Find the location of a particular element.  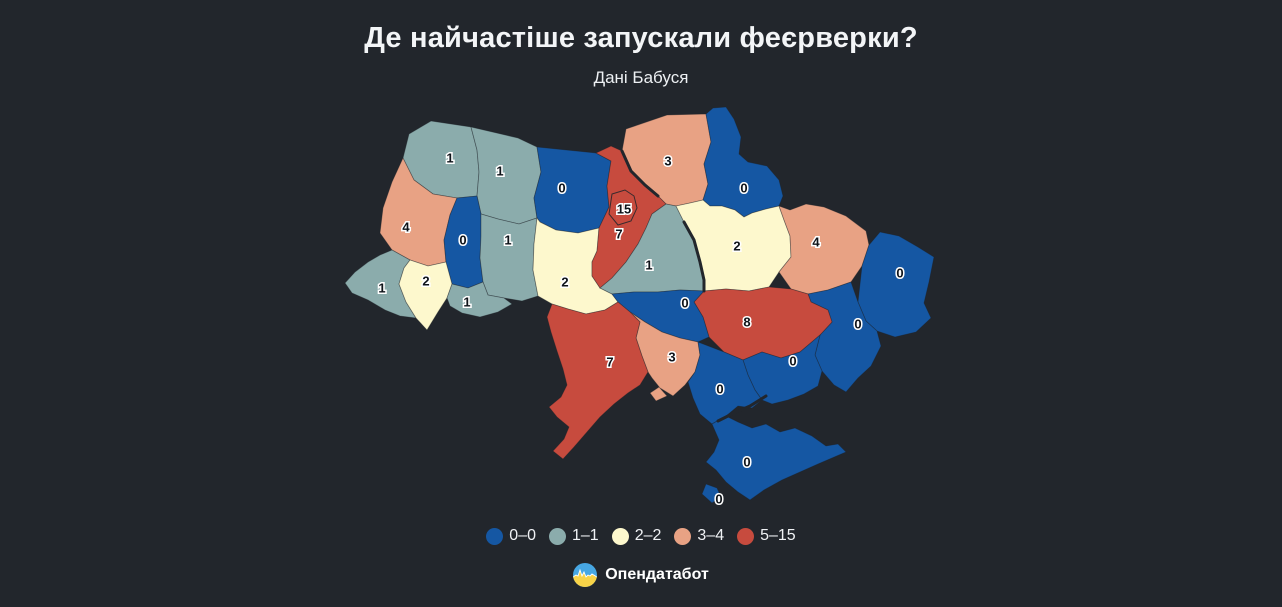

region-kharkiv is located at coordinates (824, 249).